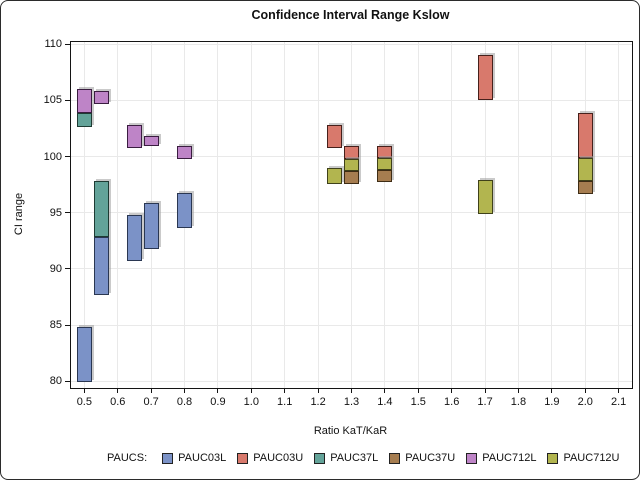  I want to click on legend-entry-label: PAUC03U, so click(278, 458).